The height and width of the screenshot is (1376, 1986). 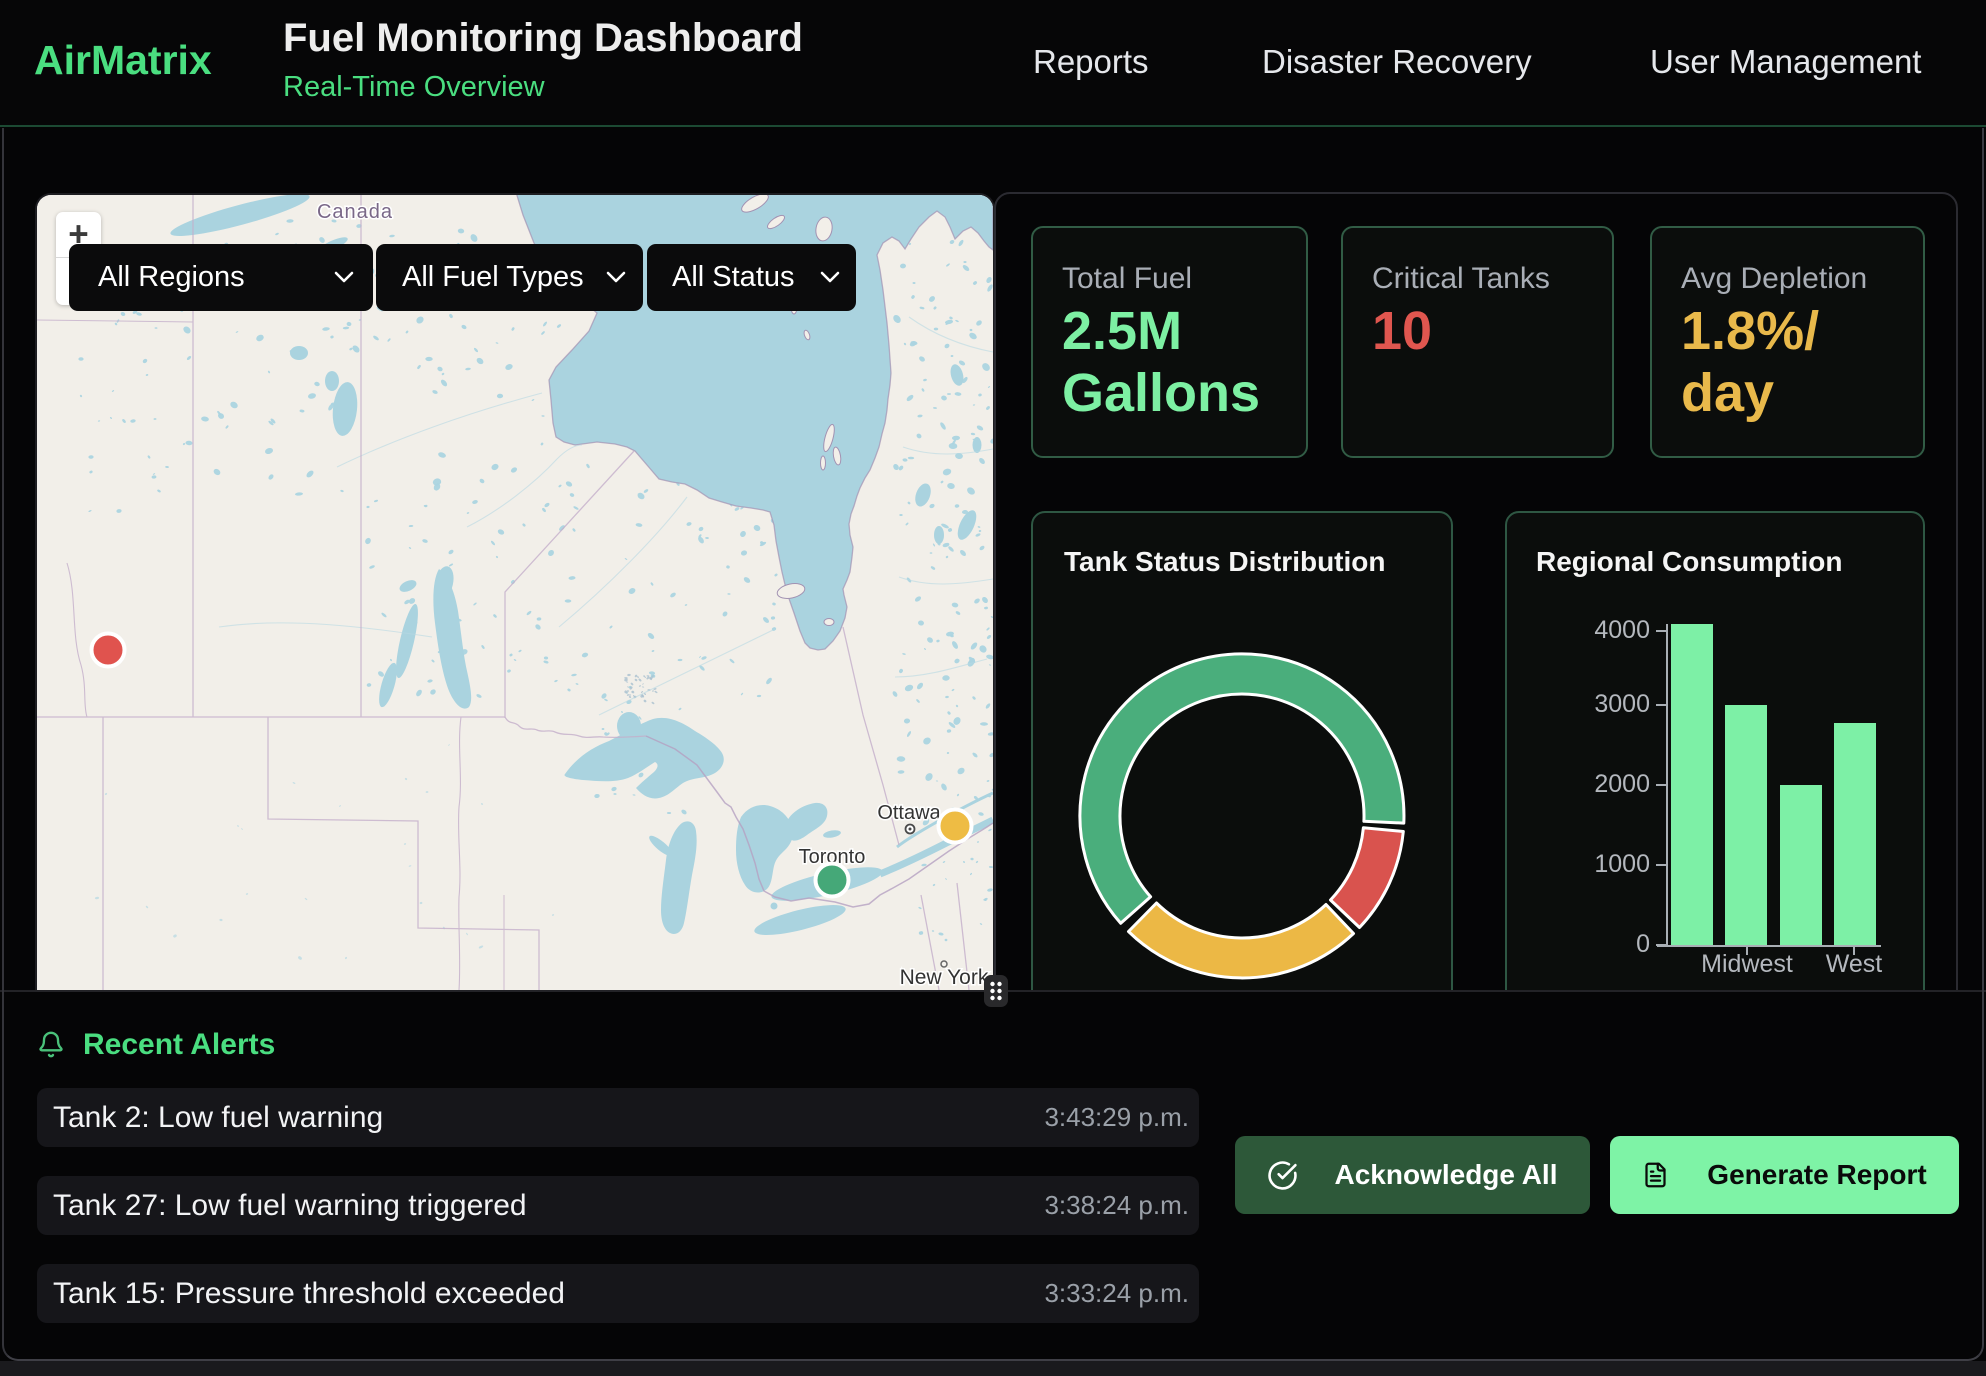 What do you see at coordinates (944, 977) in the screenshot?
I see `svg-text: New York` at bounding box center [944, 977].